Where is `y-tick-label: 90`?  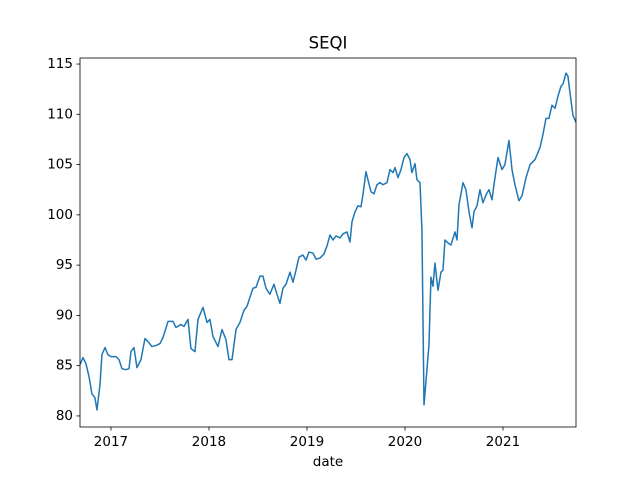 y-tick-label: 90 is located at coordinates (64, 315).